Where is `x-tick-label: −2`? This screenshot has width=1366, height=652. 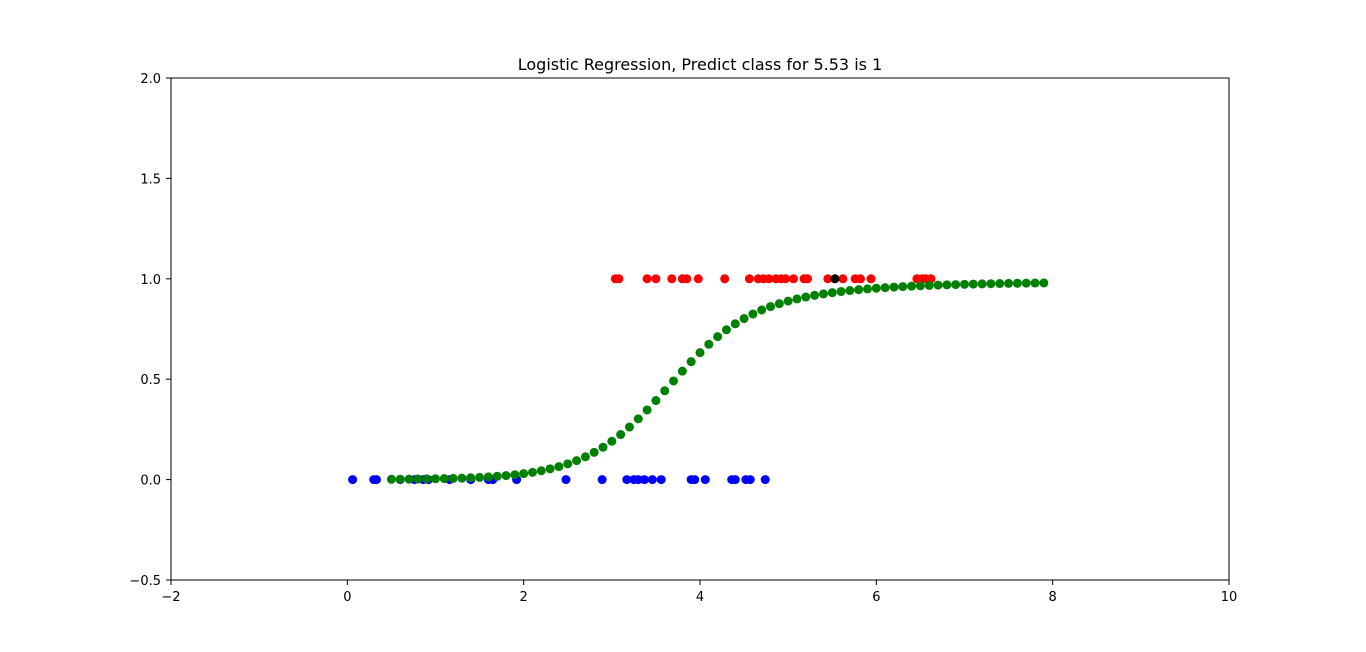
x-tick-label: −2 is located at coordinates (170, 597).